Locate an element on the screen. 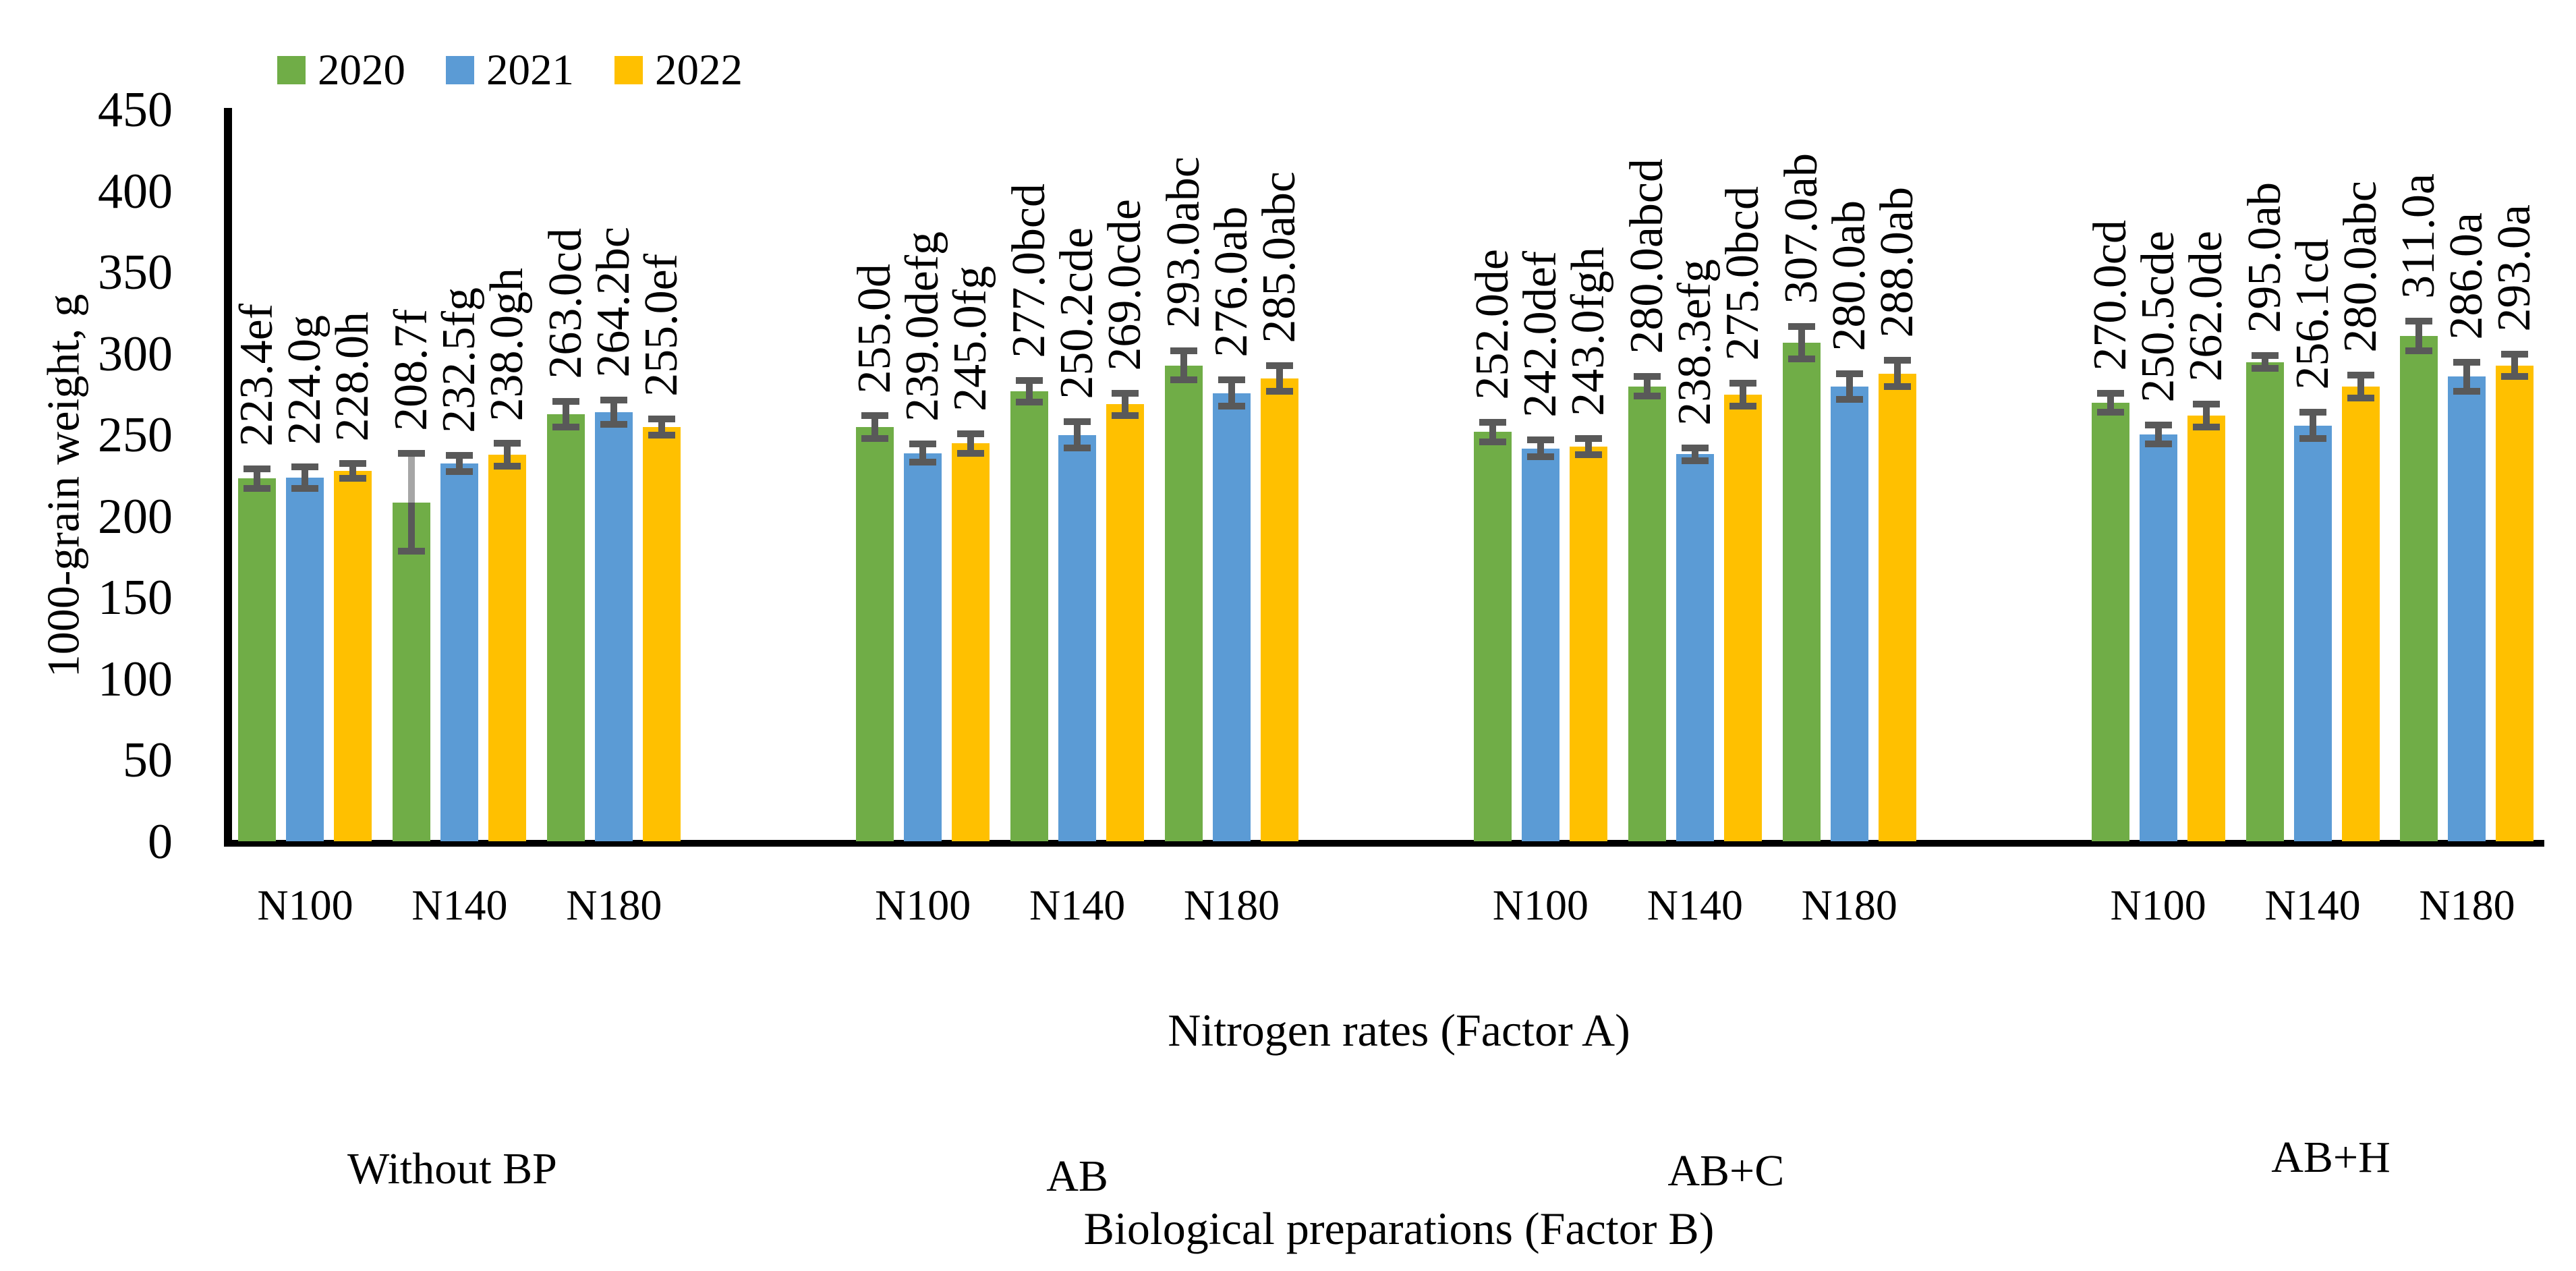 This screenshot has width=2576, height=1271. legend-swatch-2022 is located at coordinates (628, 70).